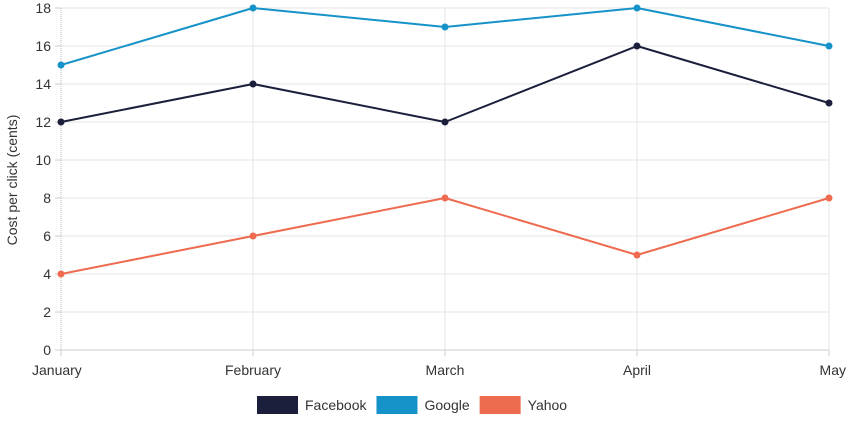 Image resolution: width=848 pixels, height=424 pixels. Describe the element at coordinates (47, 350) in the screenshot. I see `y-tick-label: 0` at that location.